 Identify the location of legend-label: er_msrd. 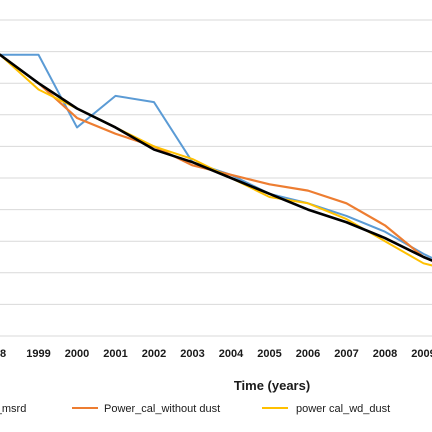
(13, 409).